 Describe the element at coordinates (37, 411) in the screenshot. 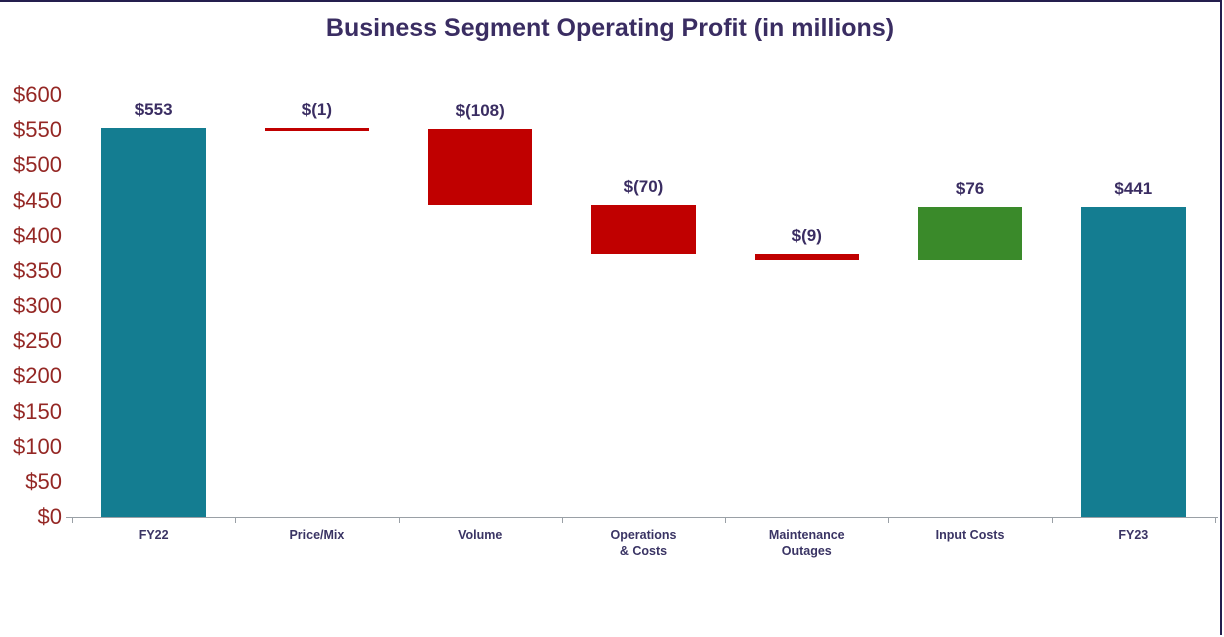

I see `ytick-label-150: $150` at that location.